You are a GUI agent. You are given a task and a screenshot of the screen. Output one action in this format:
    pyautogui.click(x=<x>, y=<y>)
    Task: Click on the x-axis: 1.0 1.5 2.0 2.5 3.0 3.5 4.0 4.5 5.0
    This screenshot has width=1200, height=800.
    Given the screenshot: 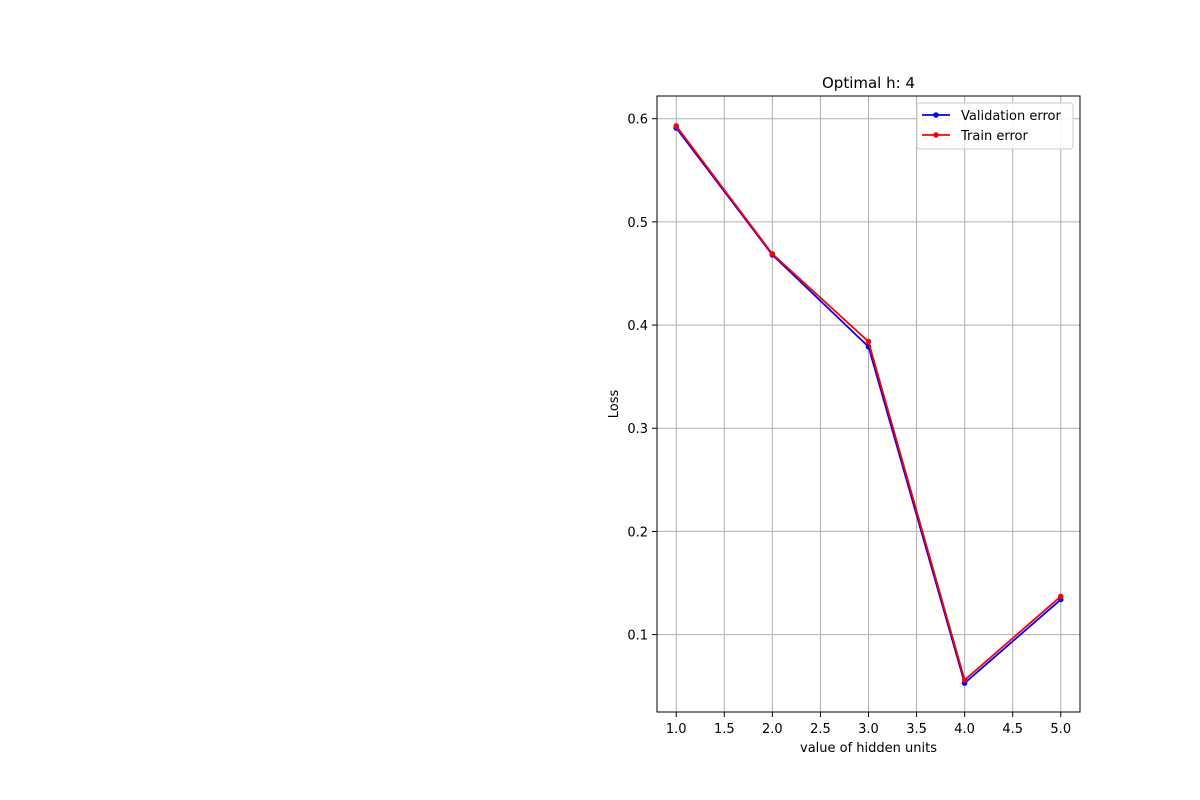 What is the action you would take?
    pyautogui.click(x=868, y=724)
    